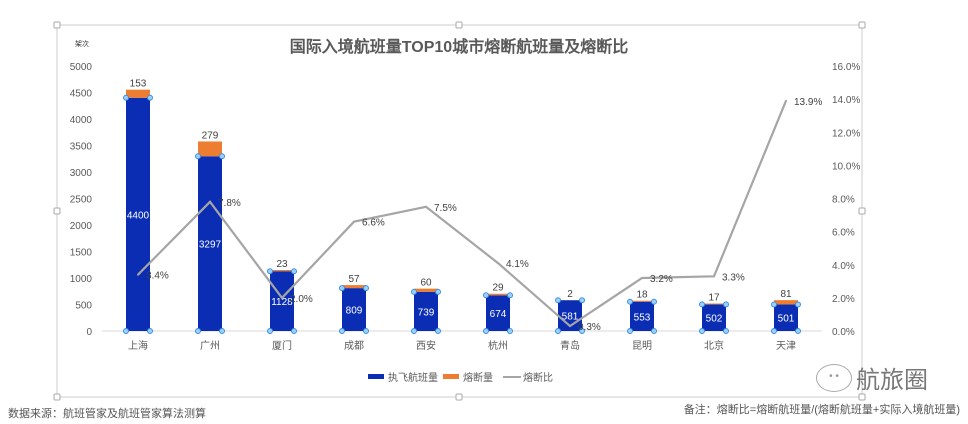 This screenshot has width=968, height=424. What do you see at coordinates (81, 94) in the screenshot?
I see `y-tick-label: 4500` at bounding box center [81, 94].